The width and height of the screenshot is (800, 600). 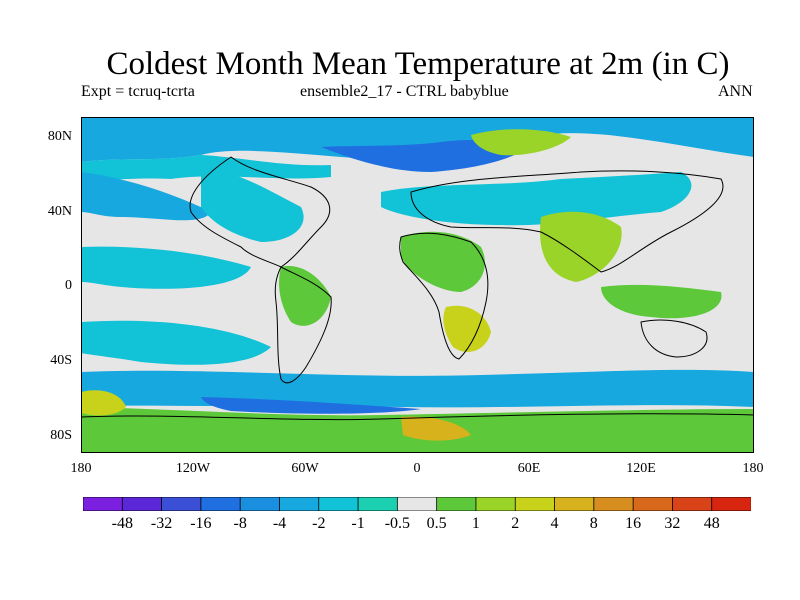 I want to click on lat-tick-40s: 40S, so click(x=61, y=360).